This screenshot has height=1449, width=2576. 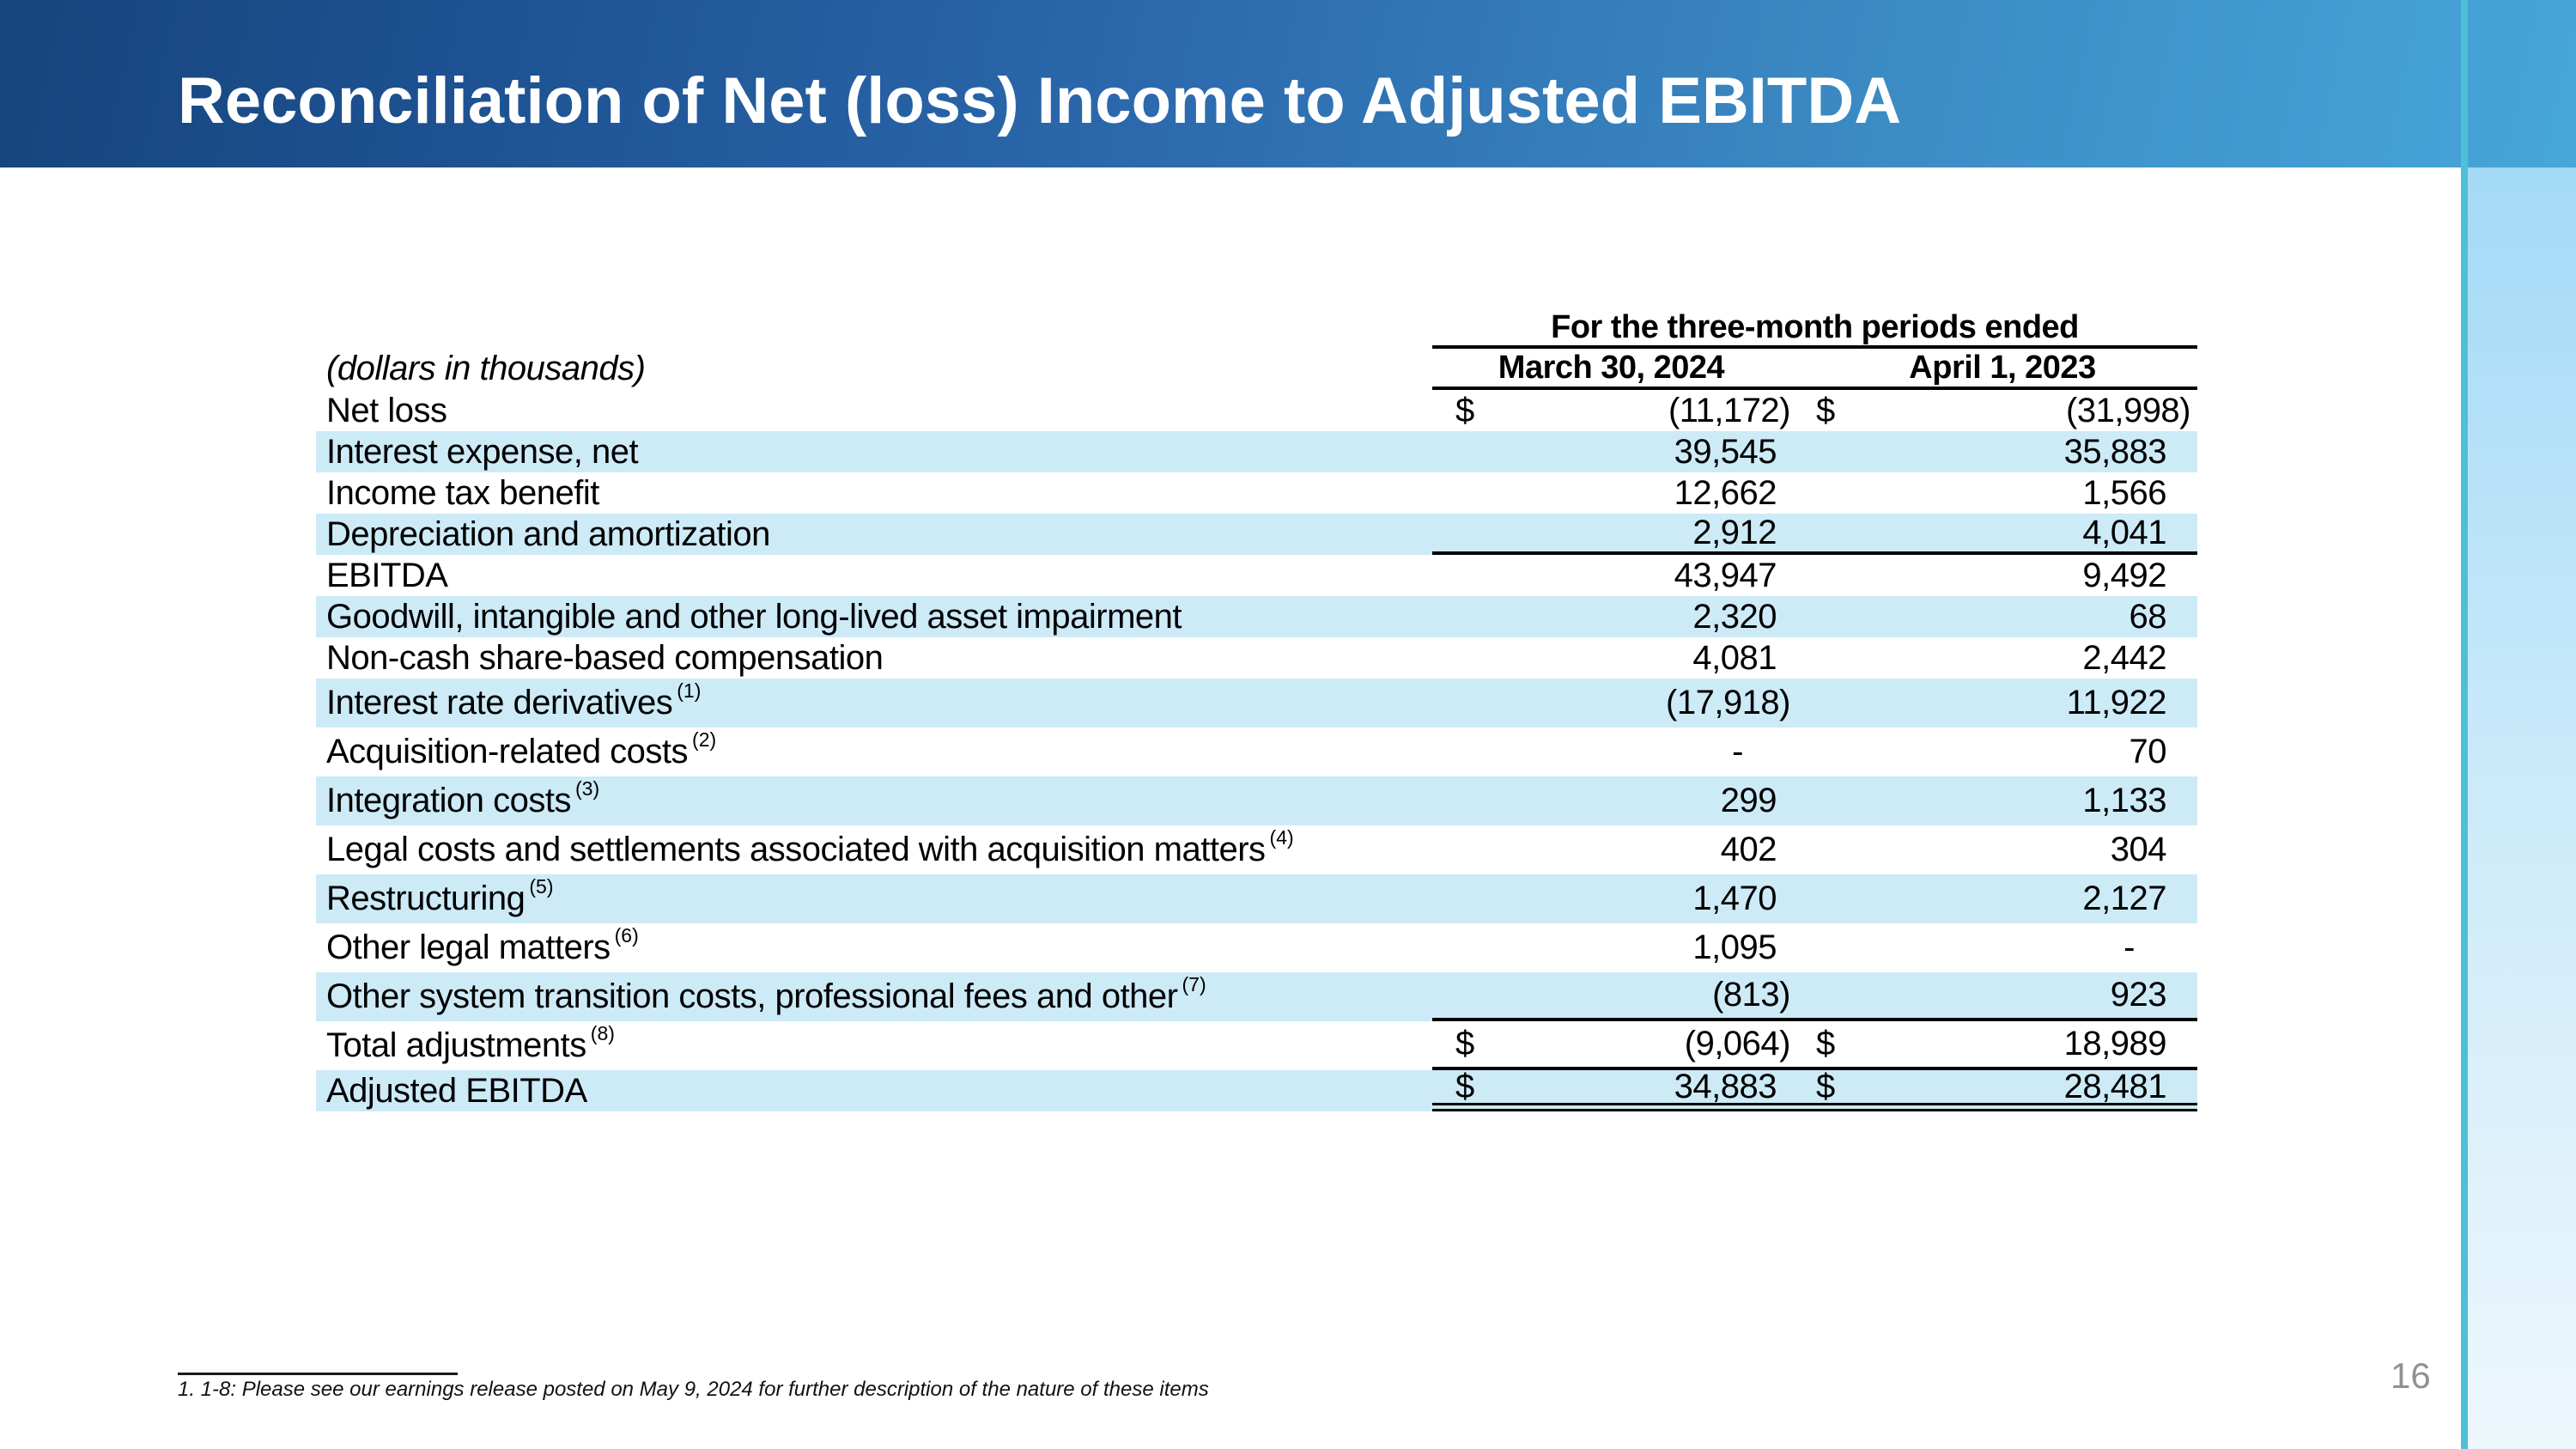 I want to click on row-value-2023: 28,481, so click(x=2115, y=1086).